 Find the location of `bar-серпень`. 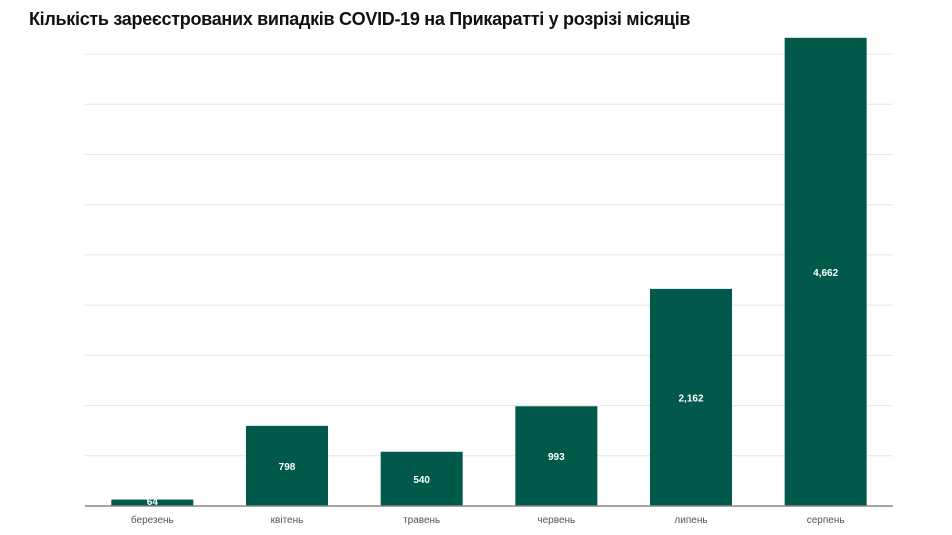

bar-серпень is located at coordinates (825, 272).